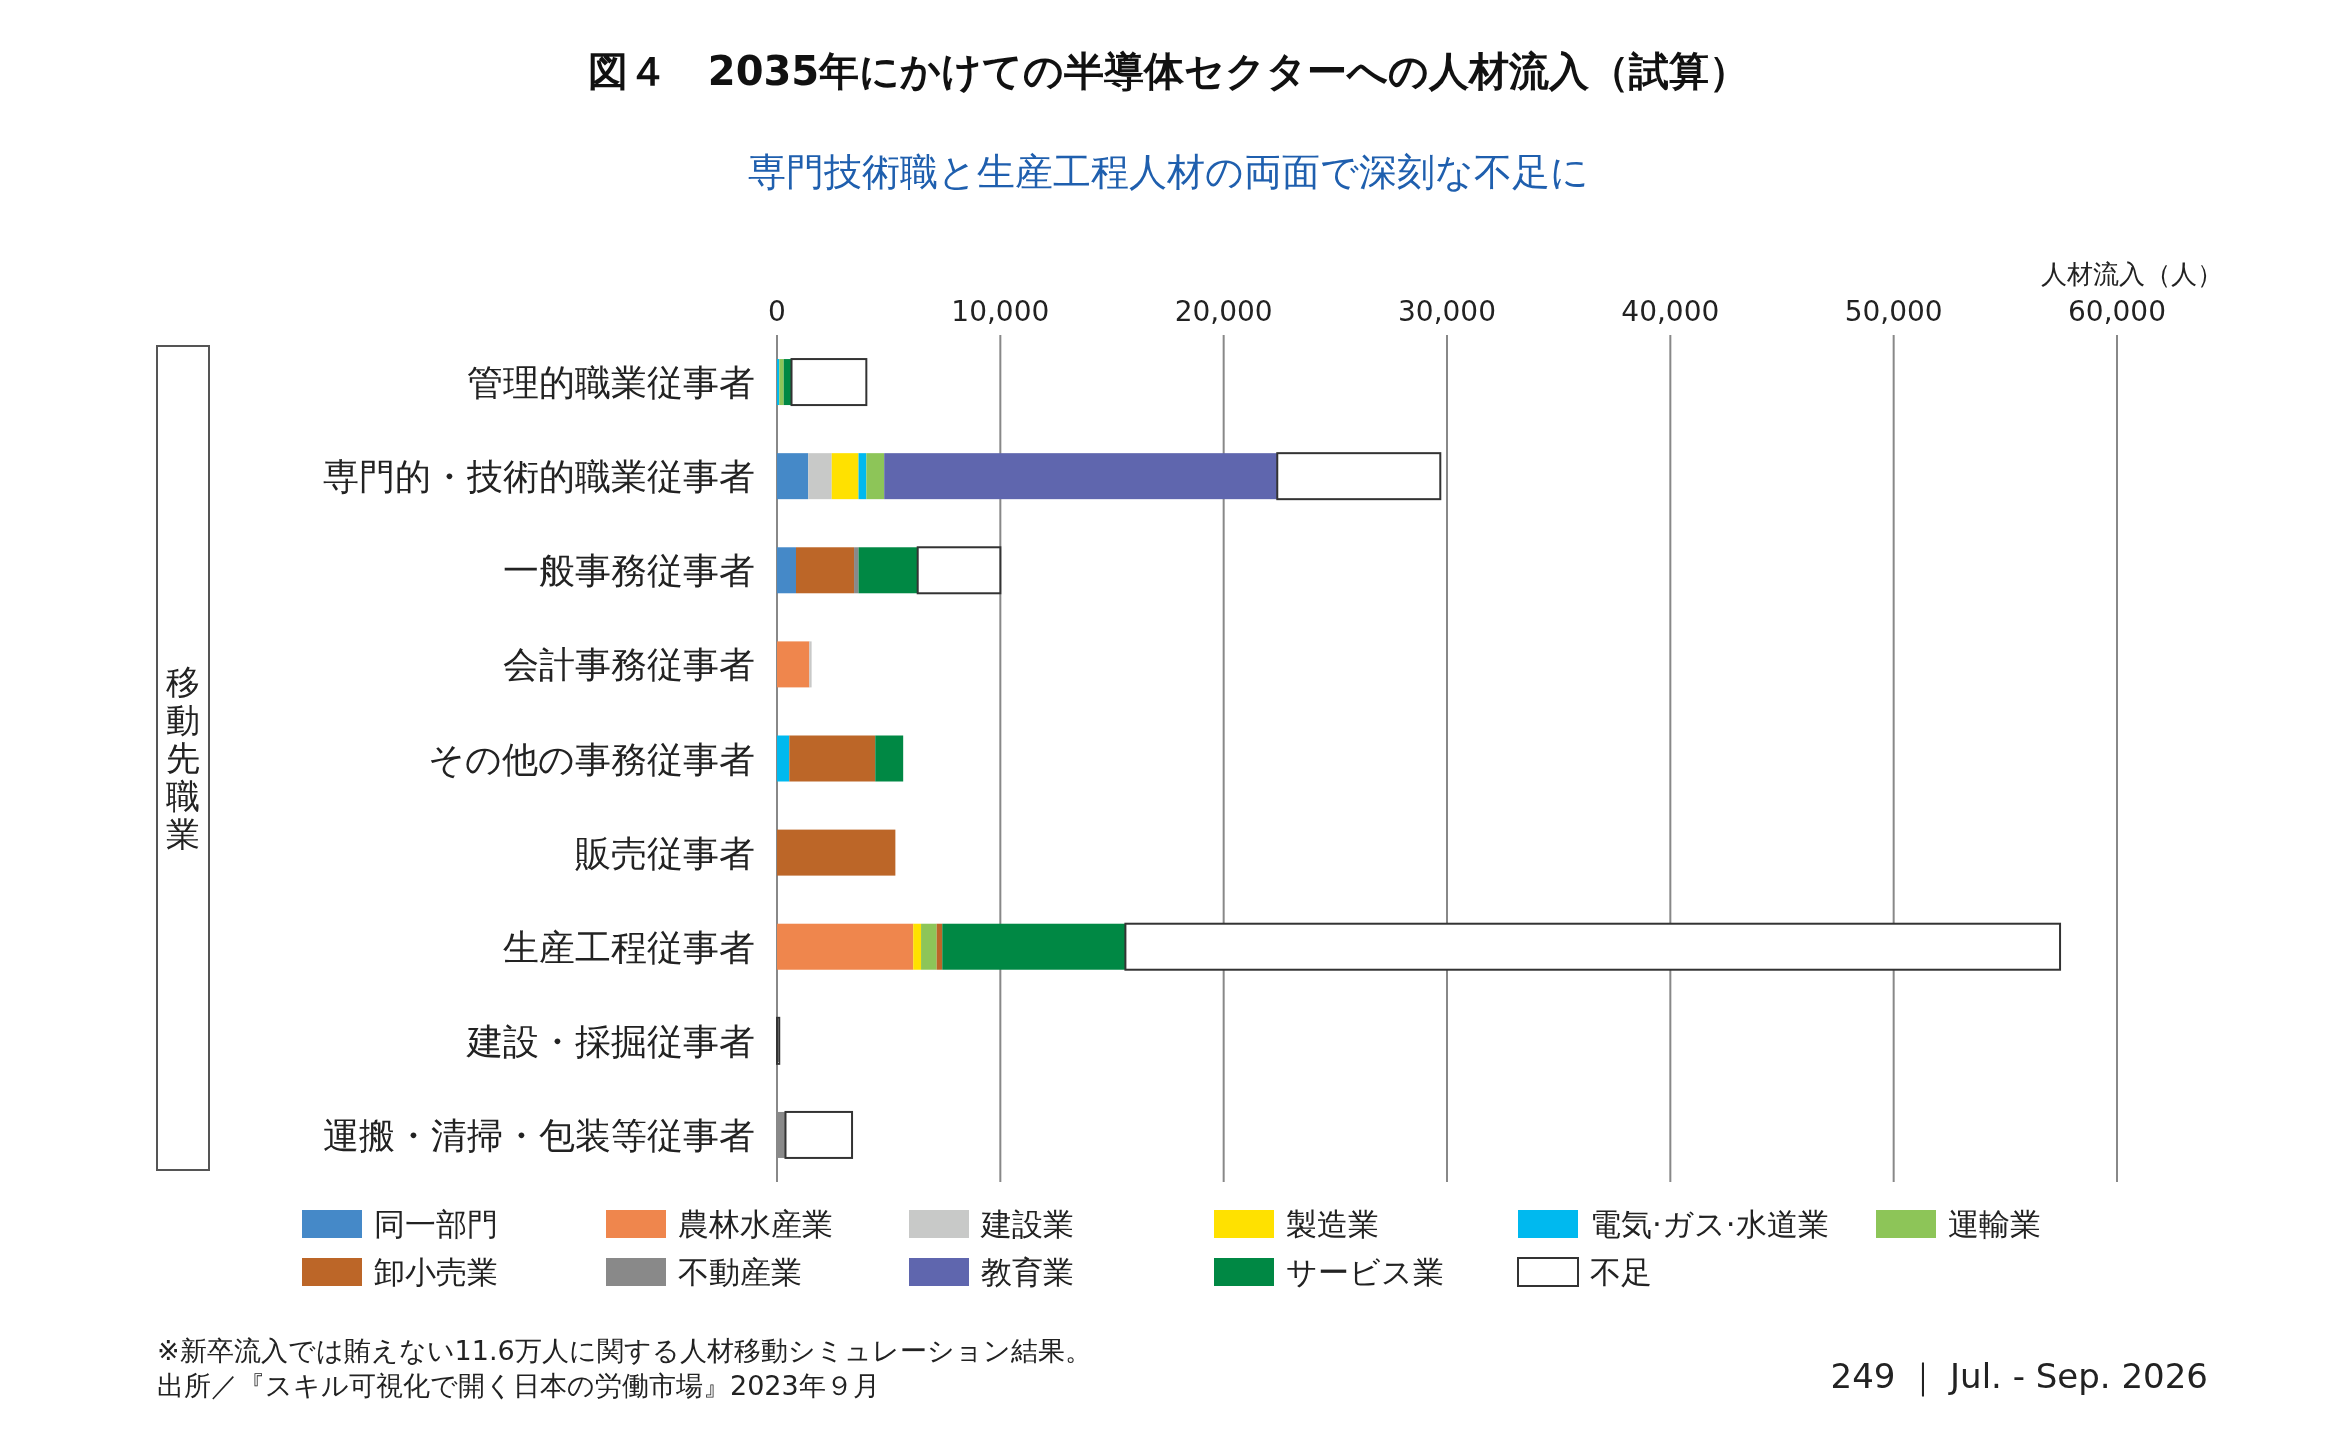  I want to click on x-tick-label: 30,000, so click(1447, 311).